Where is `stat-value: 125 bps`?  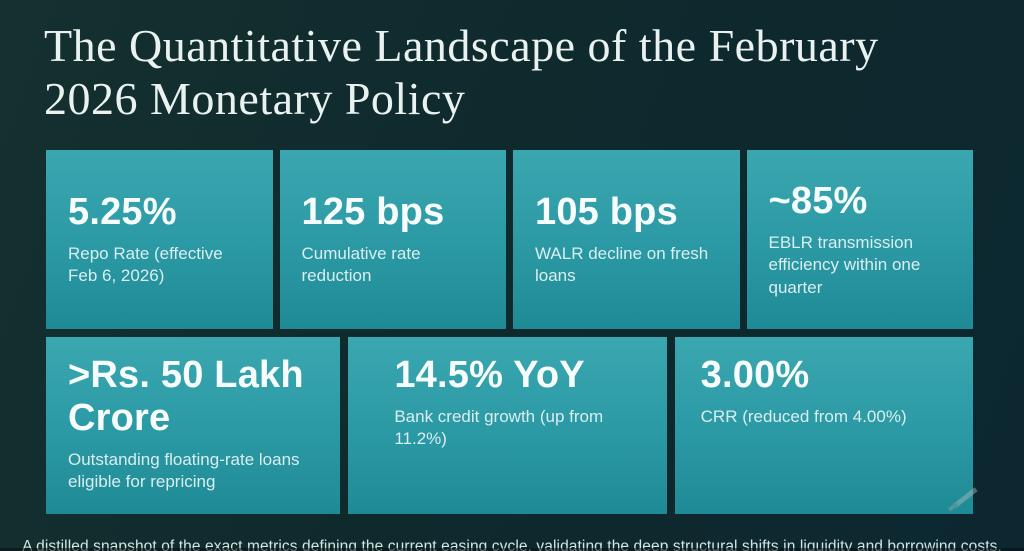 stat-value: 125 bps is located at coordinates (373, 212).